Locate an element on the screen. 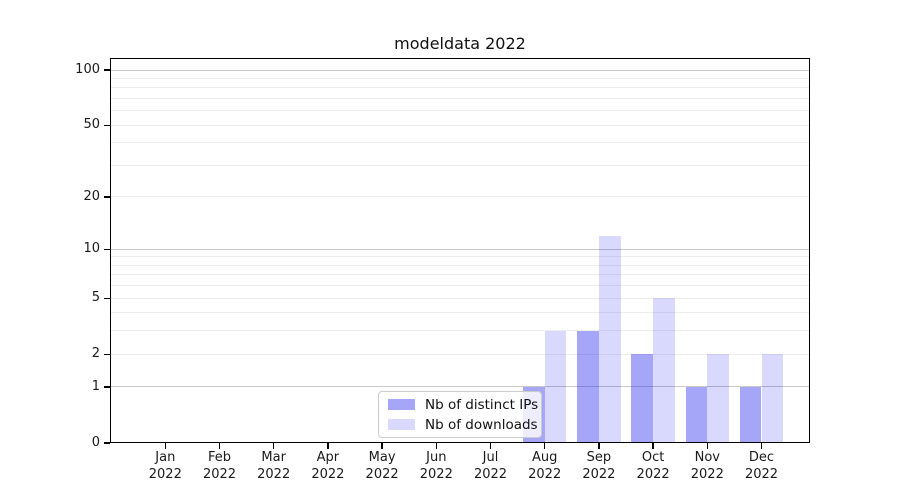 This screenshot has width=900, height=500. x-tick-label-line: Oct is located at coordinates (653, 457).